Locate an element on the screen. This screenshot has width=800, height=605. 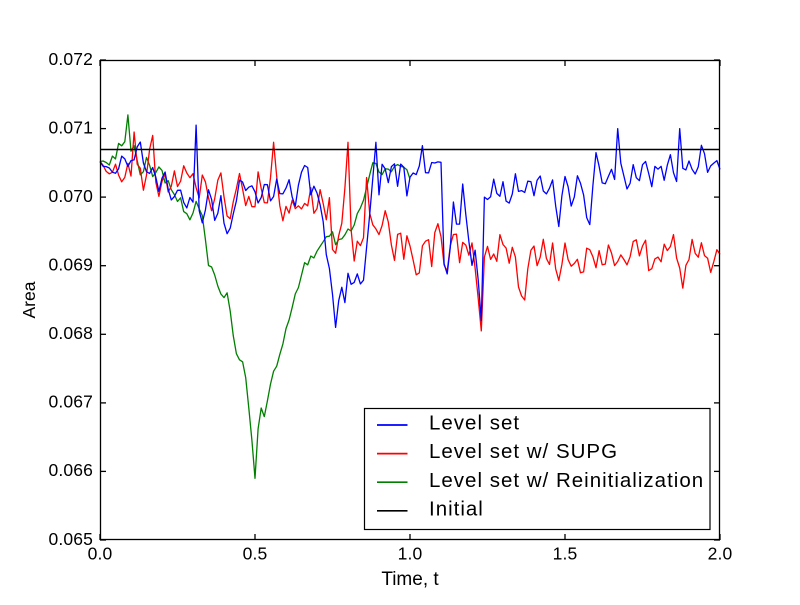
svg-text: 0.5 is located at coordinates (255, 554).